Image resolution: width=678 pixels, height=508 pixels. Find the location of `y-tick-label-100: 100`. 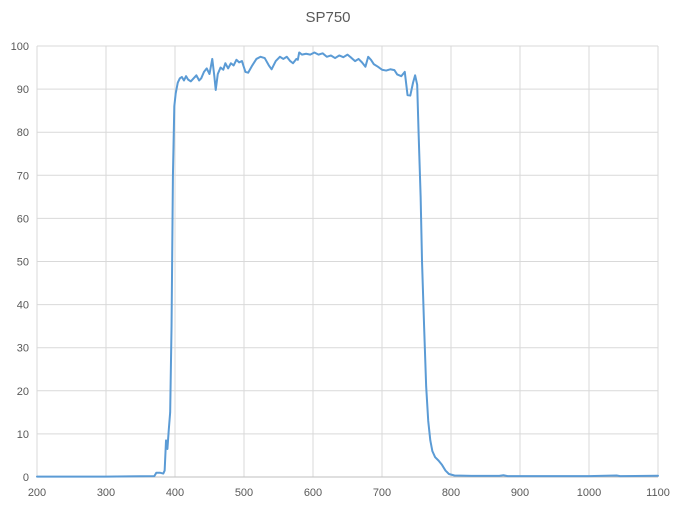

y-tick-label-100: 100 is located at coordinates (20, 47).